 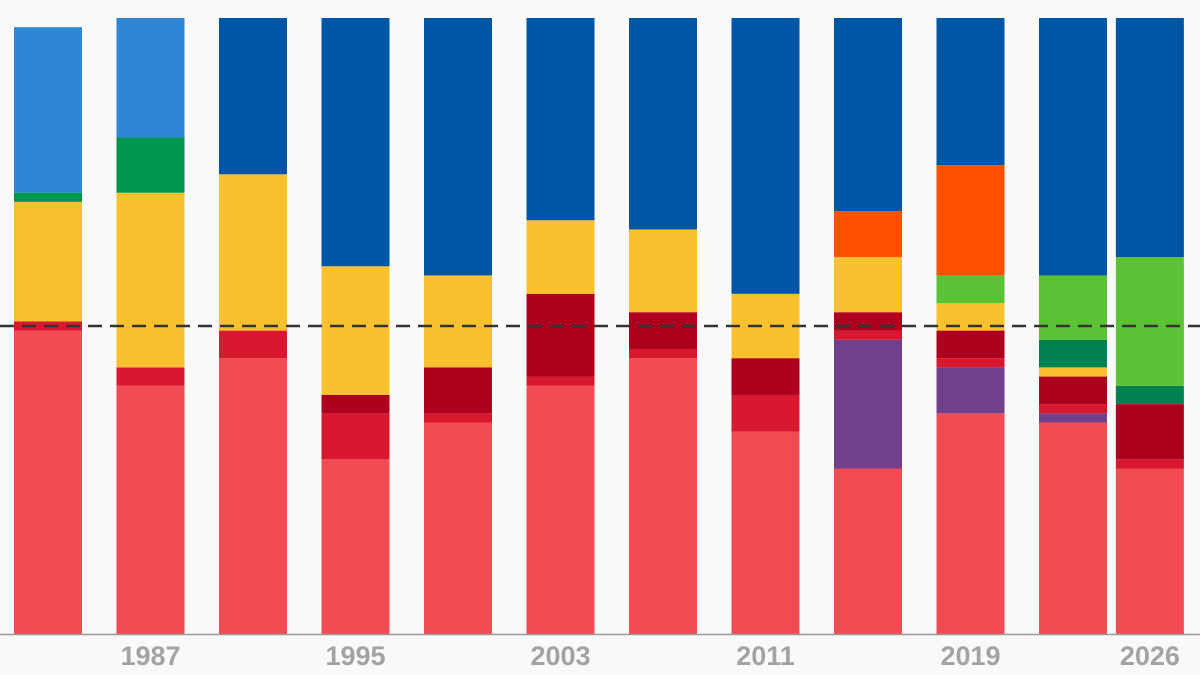 What do you see at coordinates (765, 656) in the screenshot?
I see `x-tick-label: 2011` at bounding box center [765, 656].